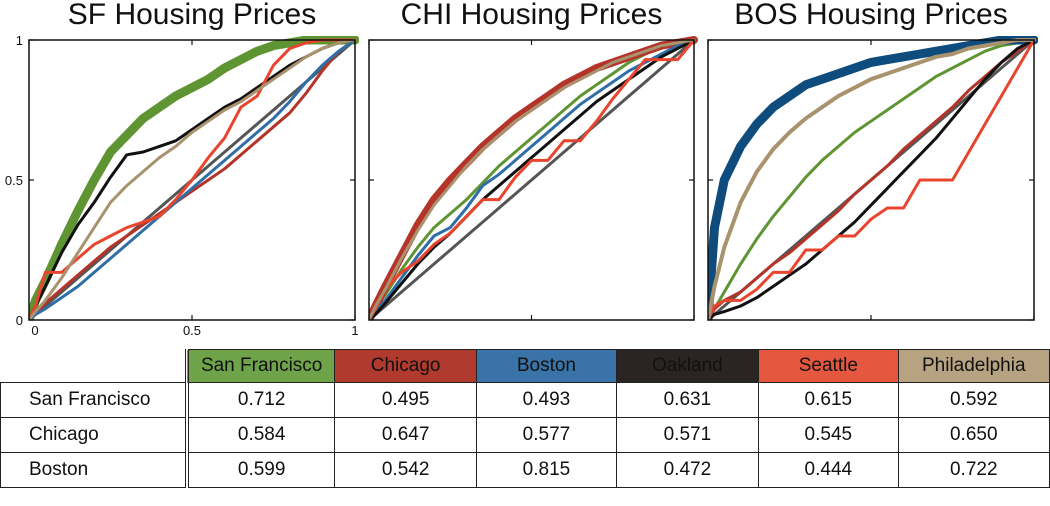  What do you see at coordinates (687, 400) in the screenshot?
I see `table-cell: 0.631` at bounding box center [687, 400].